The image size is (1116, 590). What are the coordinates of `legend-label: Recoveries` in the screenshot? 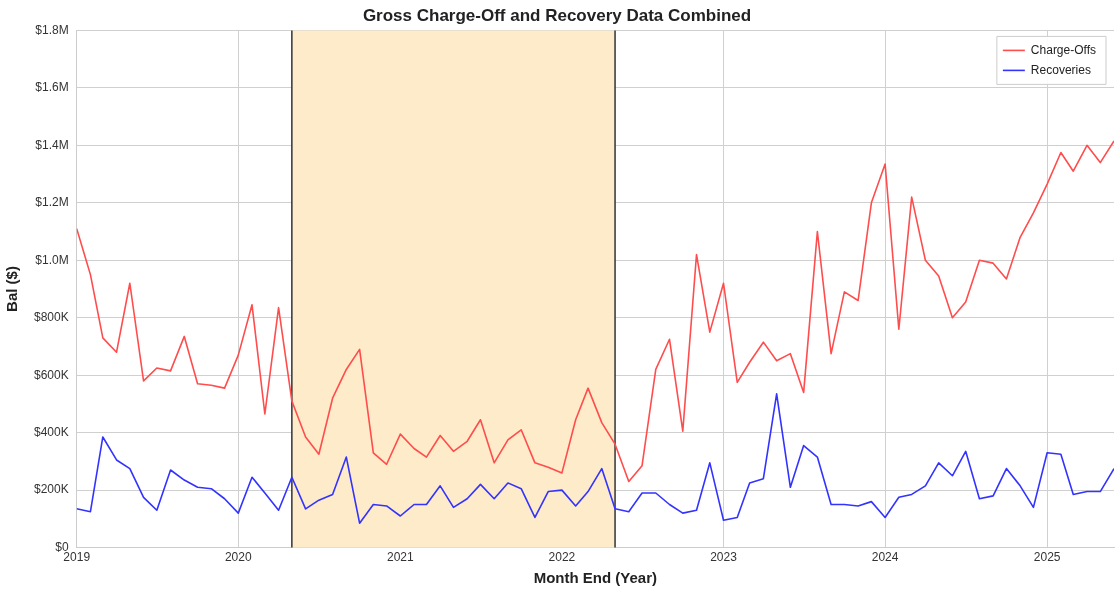 It's located at (1060, 69).